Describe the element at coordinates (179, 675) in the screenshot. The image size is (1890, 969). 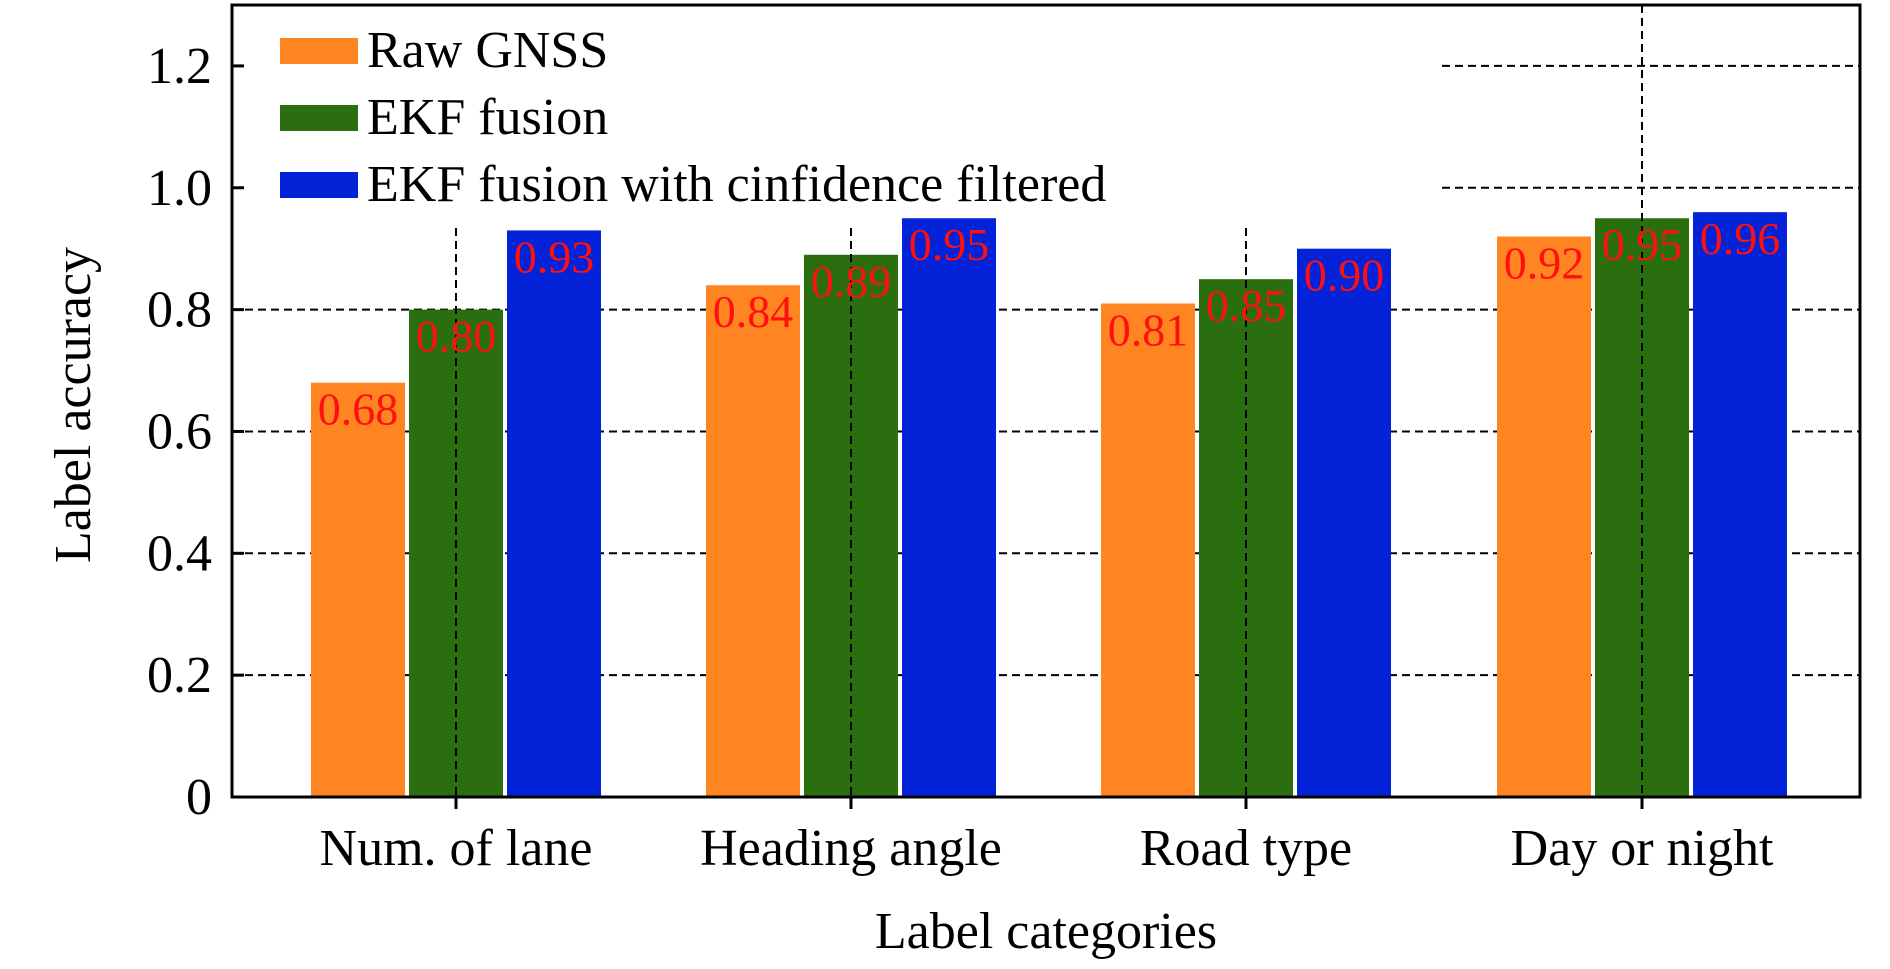
I see `y-tick-label: 0.2` at that location.